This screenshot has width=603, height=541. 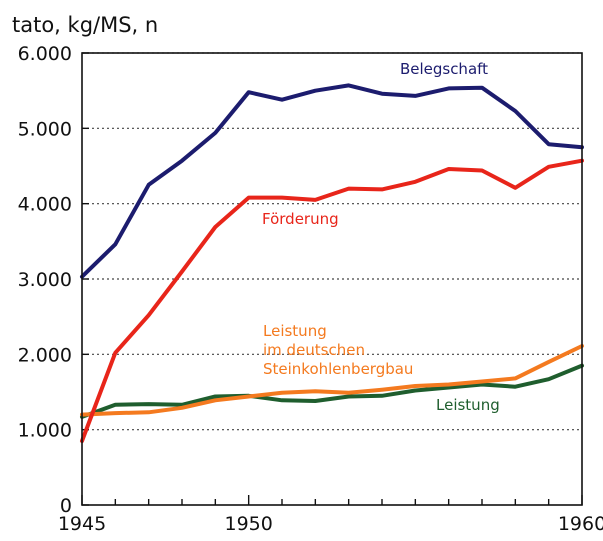 I want to click on series-label: im deutschen, so click(x=314, y=350).